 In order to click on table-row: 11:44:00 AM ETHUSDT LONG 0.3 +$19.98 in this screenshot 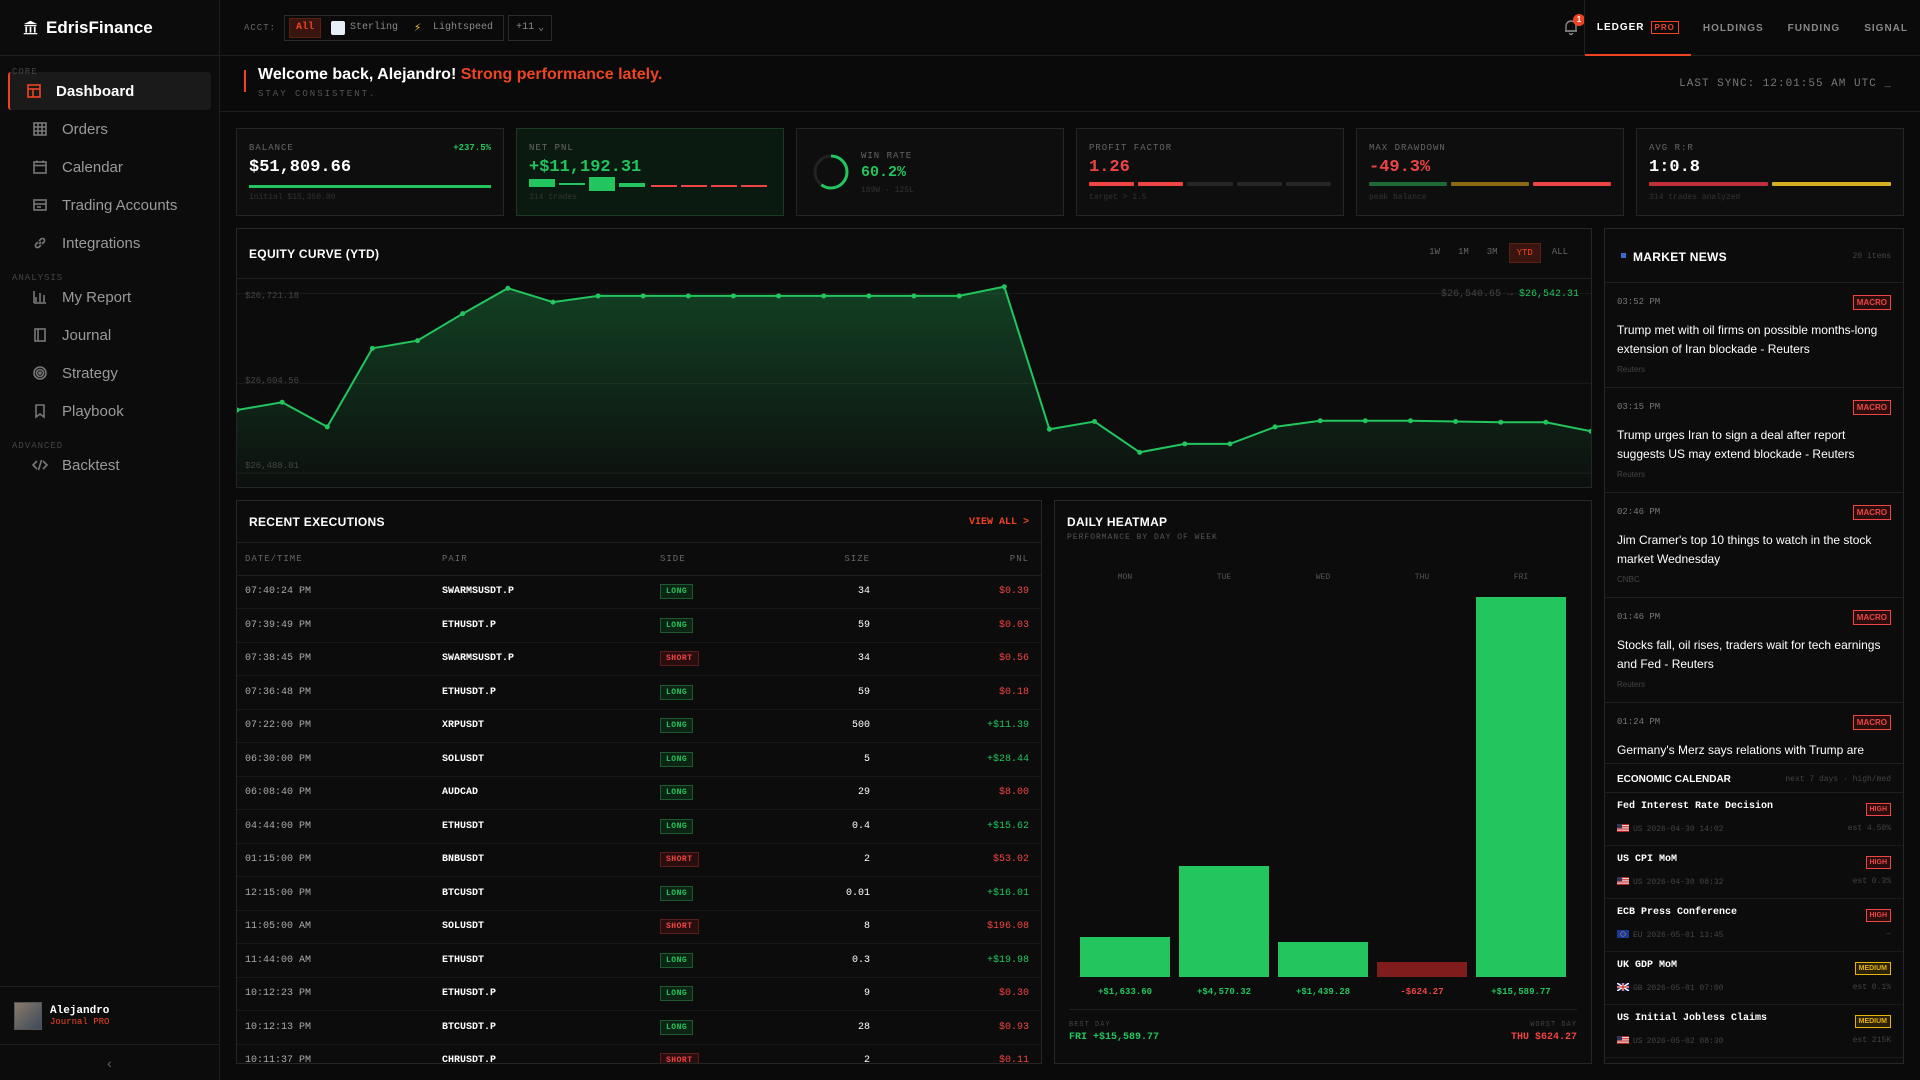, I will do `click(639, 960)`.